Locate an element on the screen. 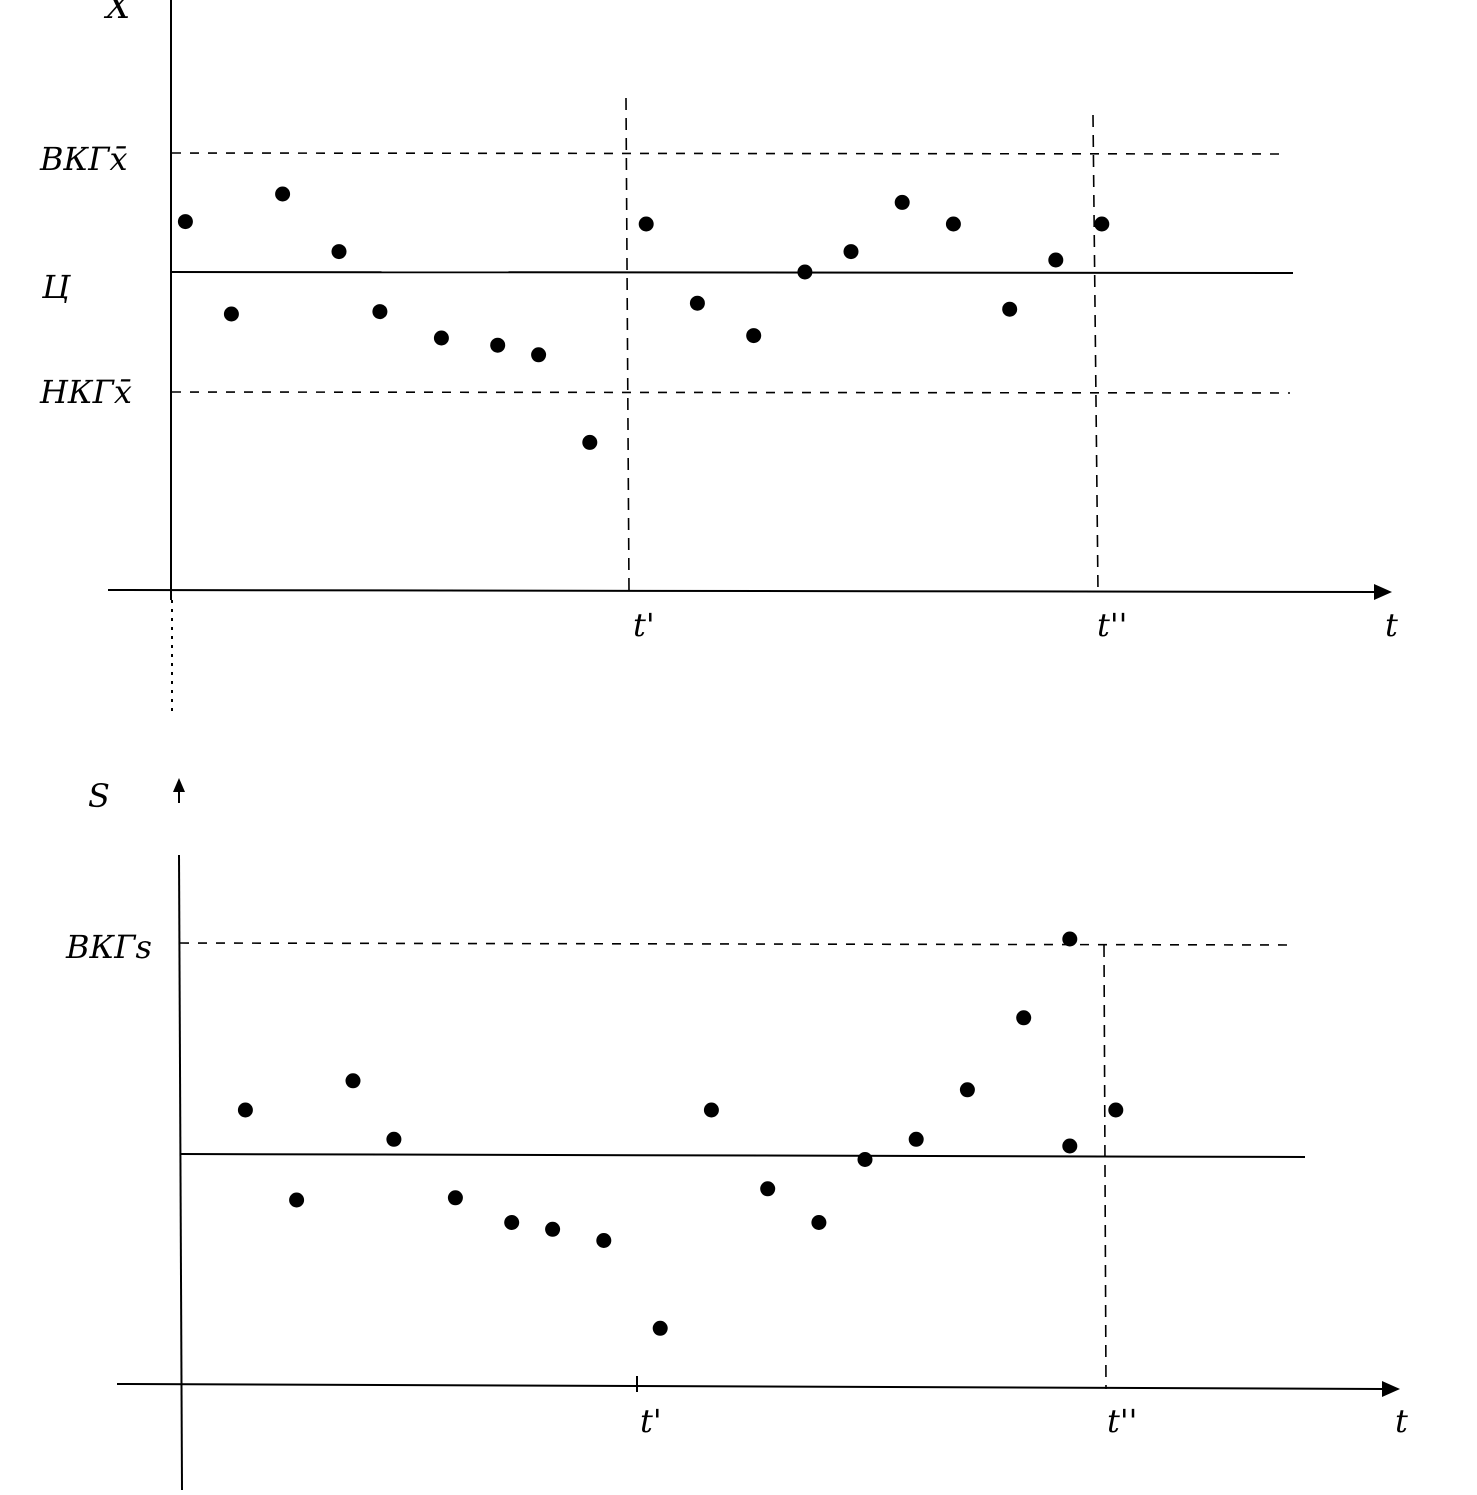  x-chart-lcl-label: НКГx̄ is located at coordinates (85, 392).